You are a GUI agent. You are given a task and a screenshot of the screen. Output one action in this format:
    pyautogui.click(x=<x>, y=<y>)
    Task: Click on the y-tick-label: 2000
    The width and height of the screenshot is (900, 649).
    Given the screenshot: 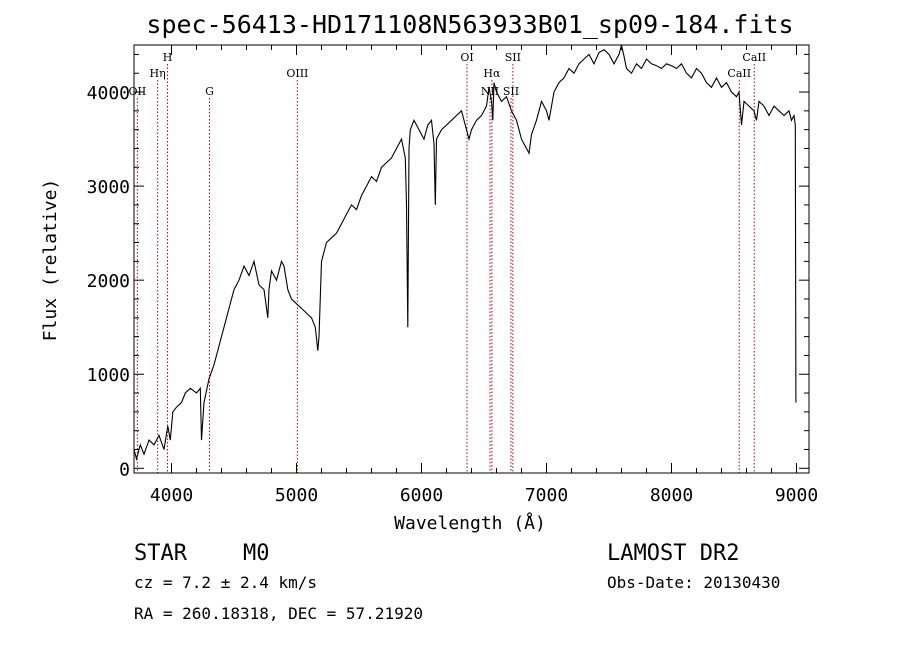 What is the action you would take?
    pyautogui.click(x=108, y=281)
    